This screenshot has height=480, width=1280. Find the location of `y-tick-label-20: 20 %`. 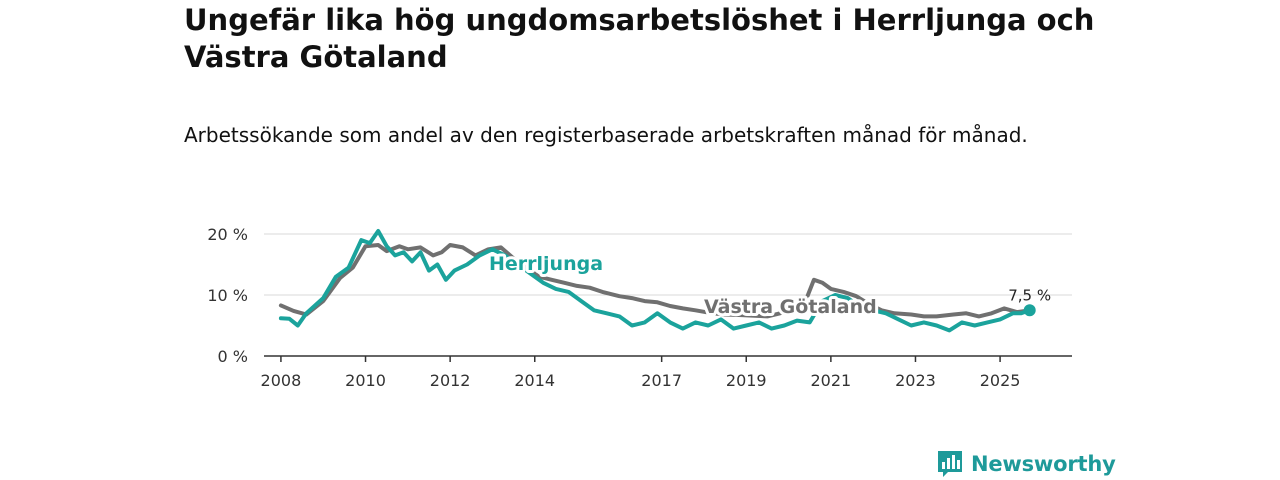

y-tick-label-20: 20 % is located at coordinates (227, 234).